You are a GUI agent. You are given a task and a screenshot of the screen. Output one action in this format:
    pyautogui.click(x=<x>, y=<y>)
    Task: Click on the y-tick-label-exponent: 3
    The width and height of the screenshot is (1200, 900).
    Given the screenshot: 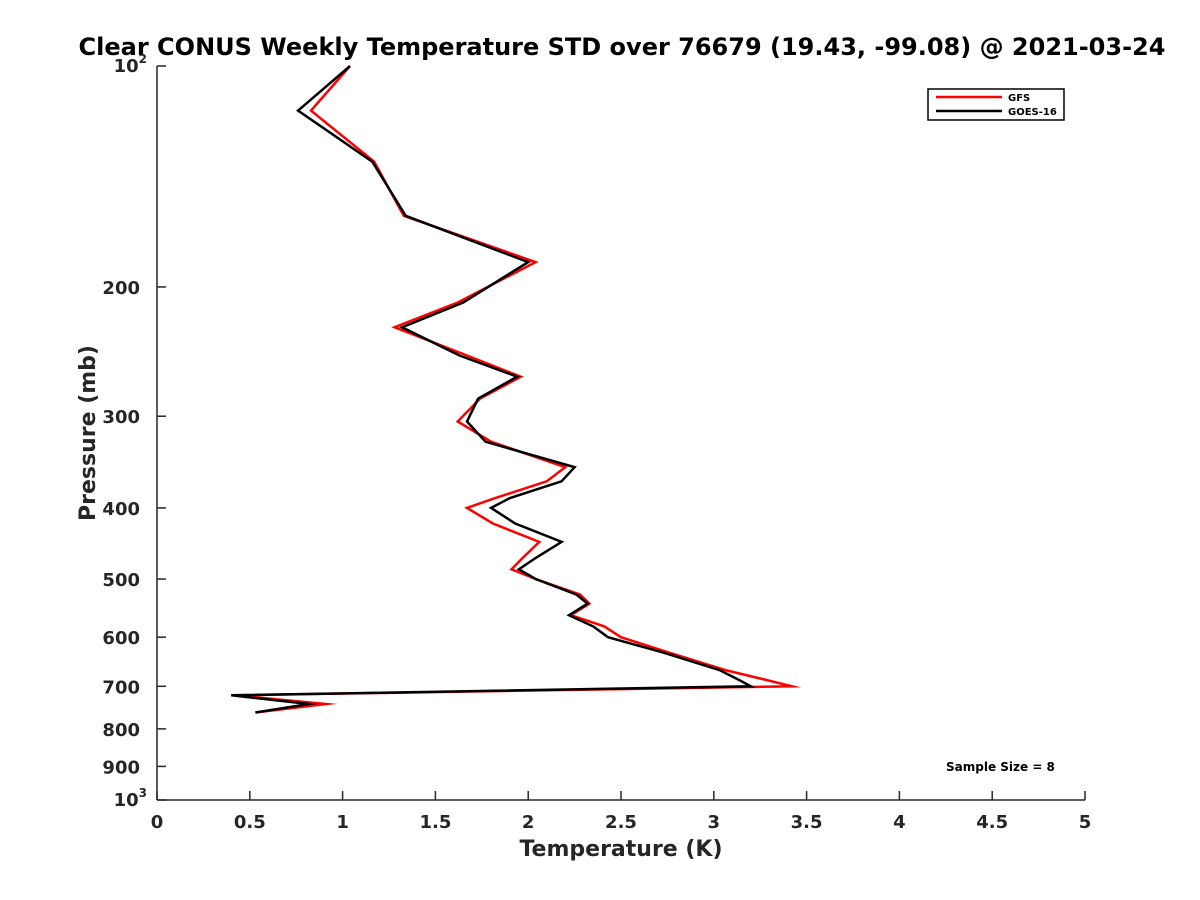 What is the action you would take?
    pyautogui.click(x=143, y=793)
    